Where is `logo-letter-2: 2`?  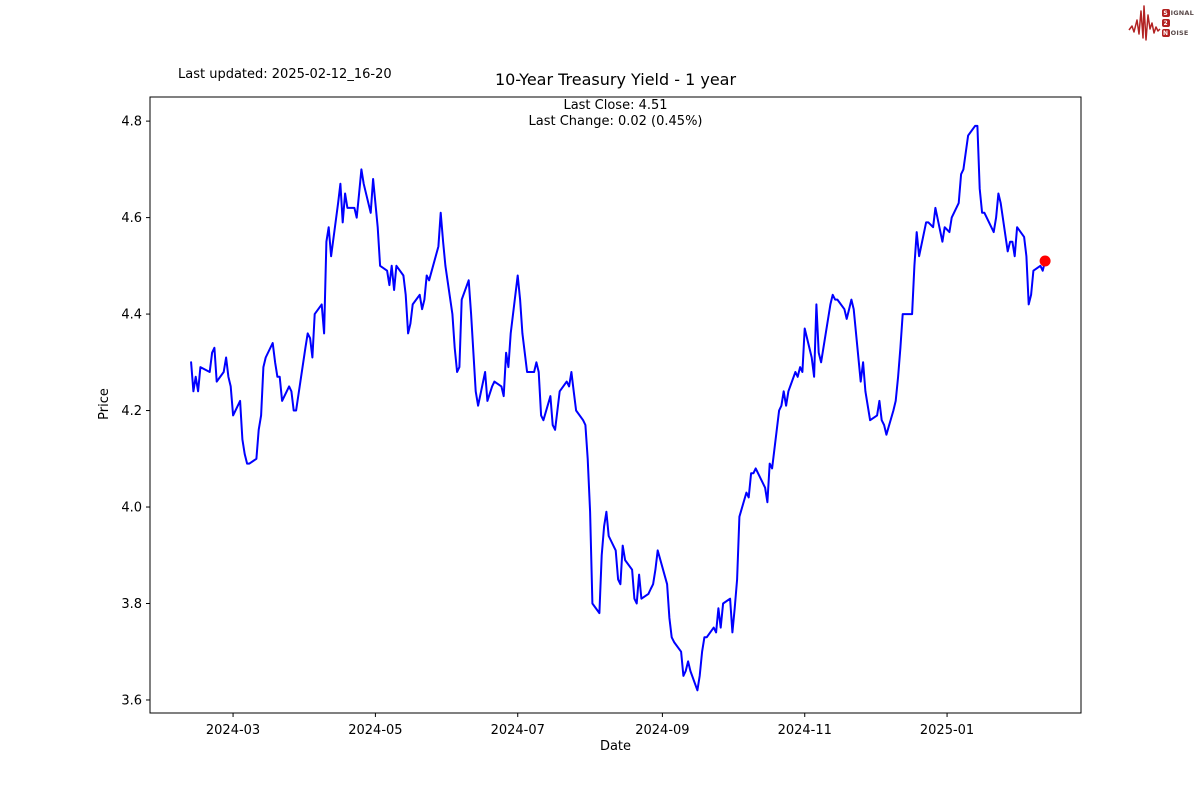 logo-letter-2: 2 is located at coordinates (1165, 23).